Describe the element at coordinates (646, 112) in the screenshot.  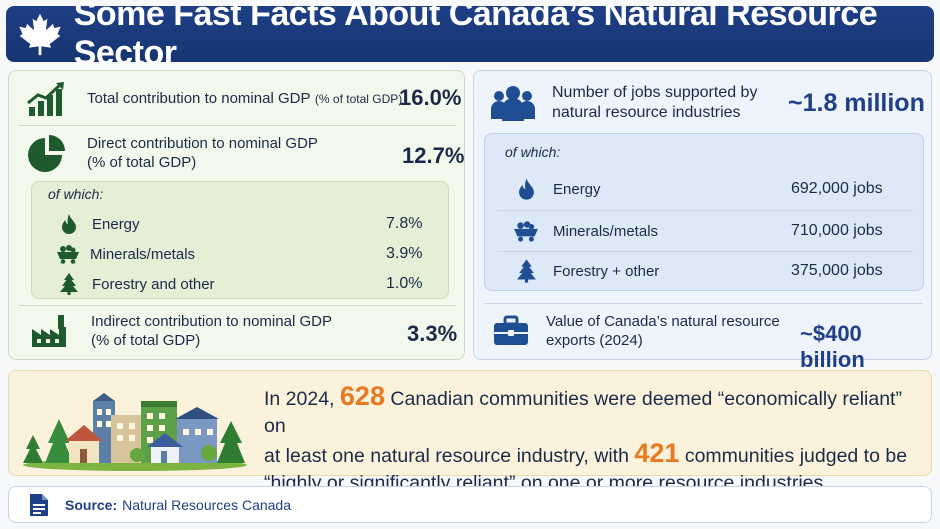
I see `jobs-label-2: natural resource industries` at that location.